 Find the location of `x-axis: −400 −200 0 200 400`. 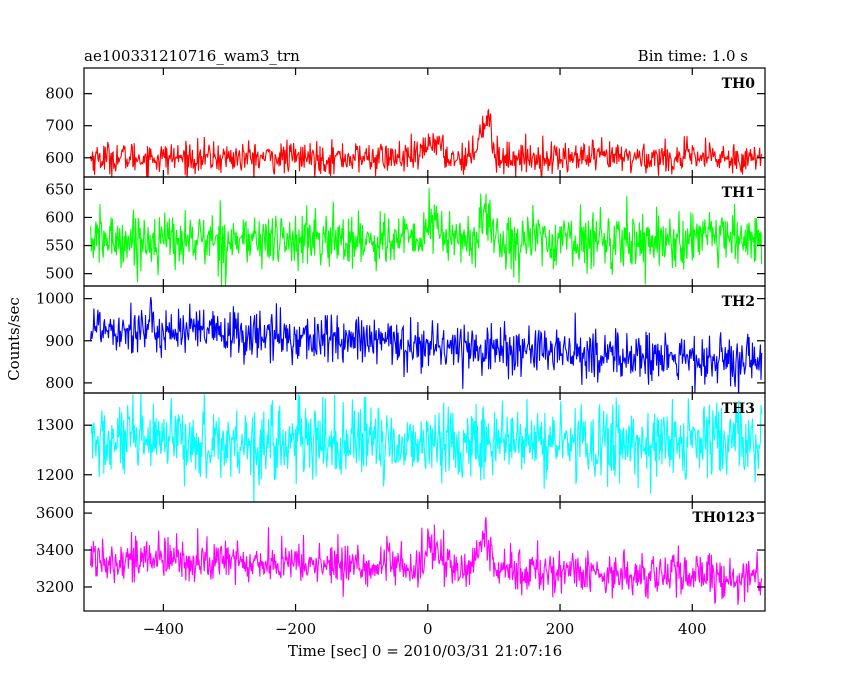

x-axis: −400 −200 0 200 400 is located at coordinates (425, 629).